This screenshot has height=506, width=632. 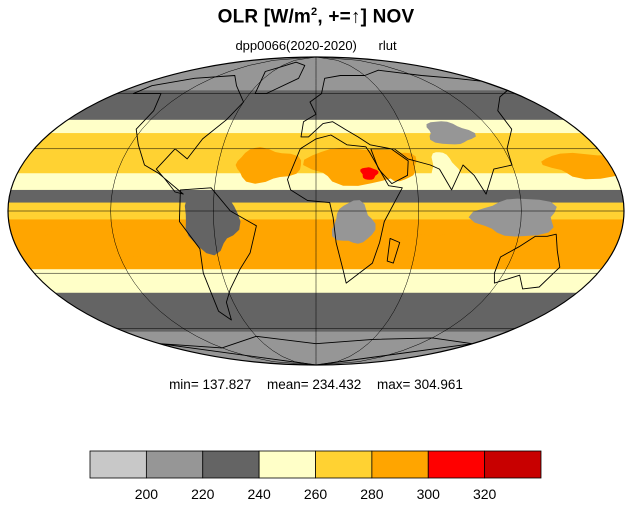 I want to click on colorbar-tick-label: 200, so click(x=147, y=494).